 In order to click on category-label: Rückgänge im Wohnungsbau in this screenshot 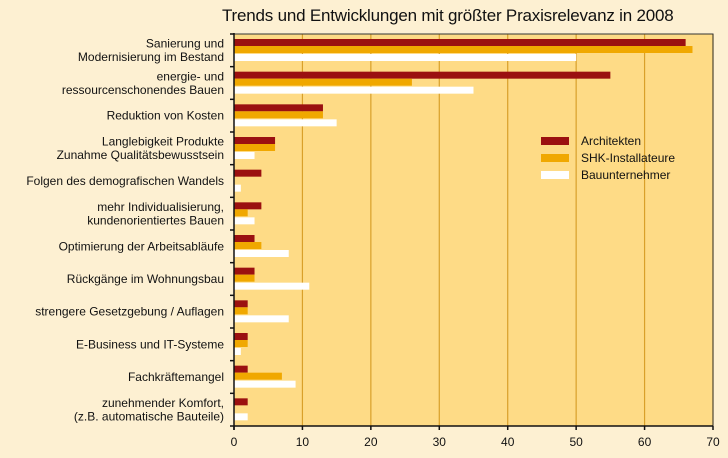, I will do `click(145, 279)`.